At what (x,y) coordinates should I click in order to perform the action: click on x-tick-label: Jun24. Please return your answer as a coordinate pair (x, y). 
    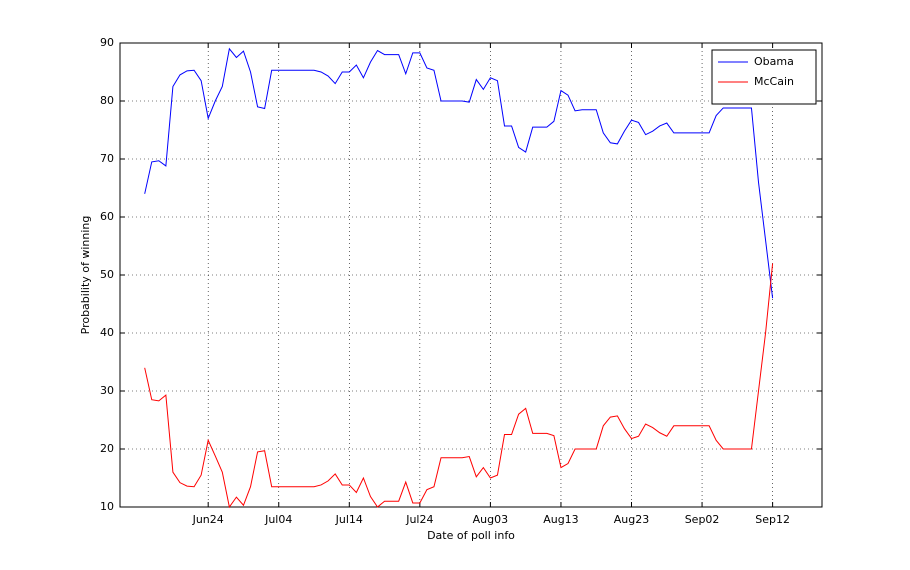
    Looking at the image, I should click on (208, 519).